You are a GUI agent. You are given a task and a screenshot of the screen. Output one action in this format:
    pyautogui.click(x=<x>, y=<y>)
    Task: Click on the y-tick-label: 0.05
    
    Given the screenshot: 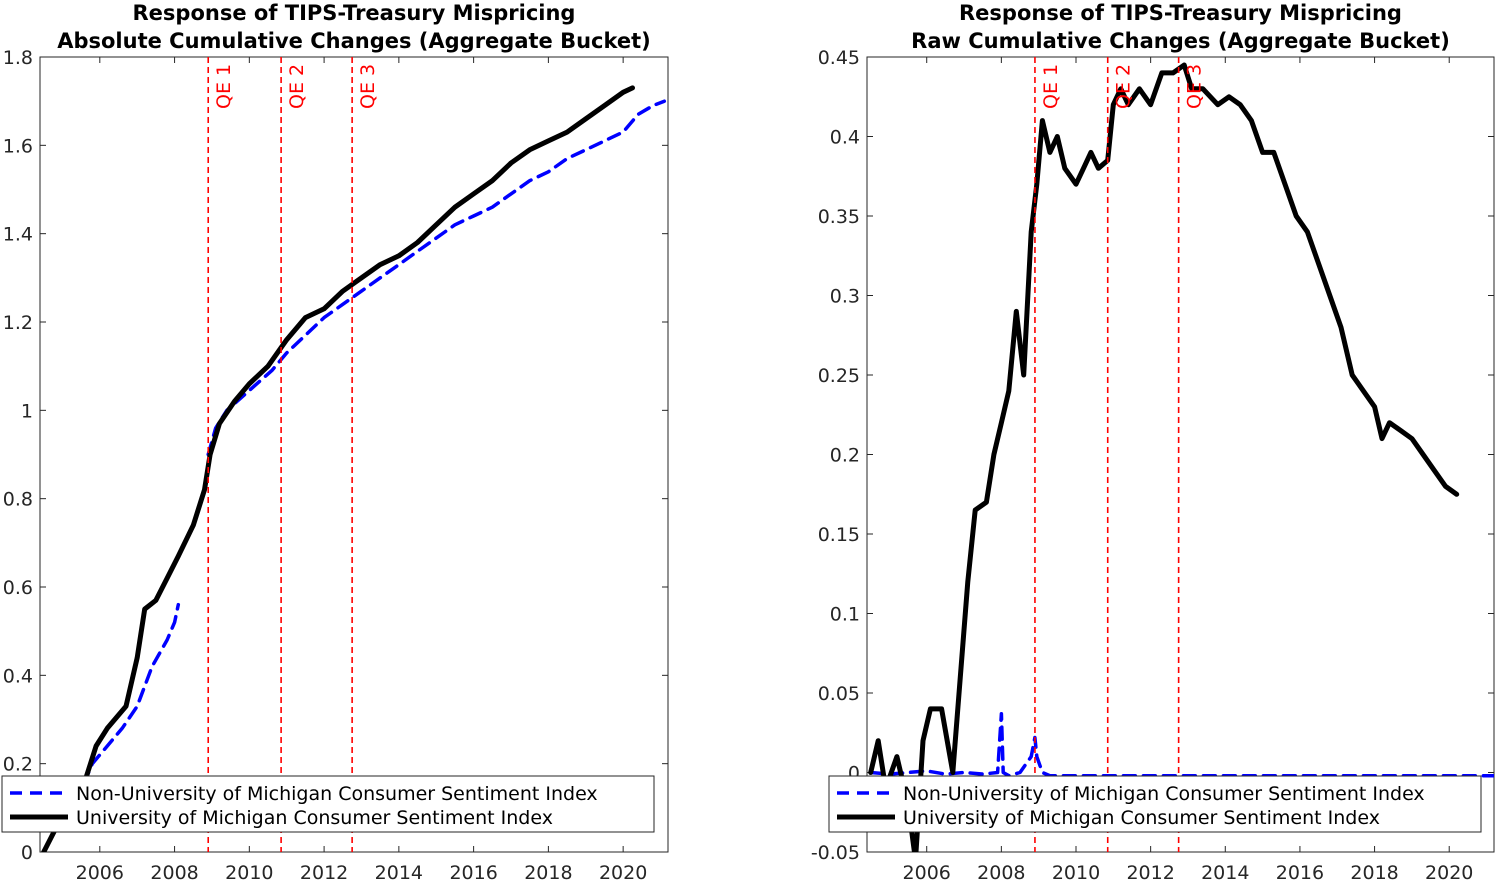 What is the action you would take?
    pyautogui.click(x=839, y=694)
    